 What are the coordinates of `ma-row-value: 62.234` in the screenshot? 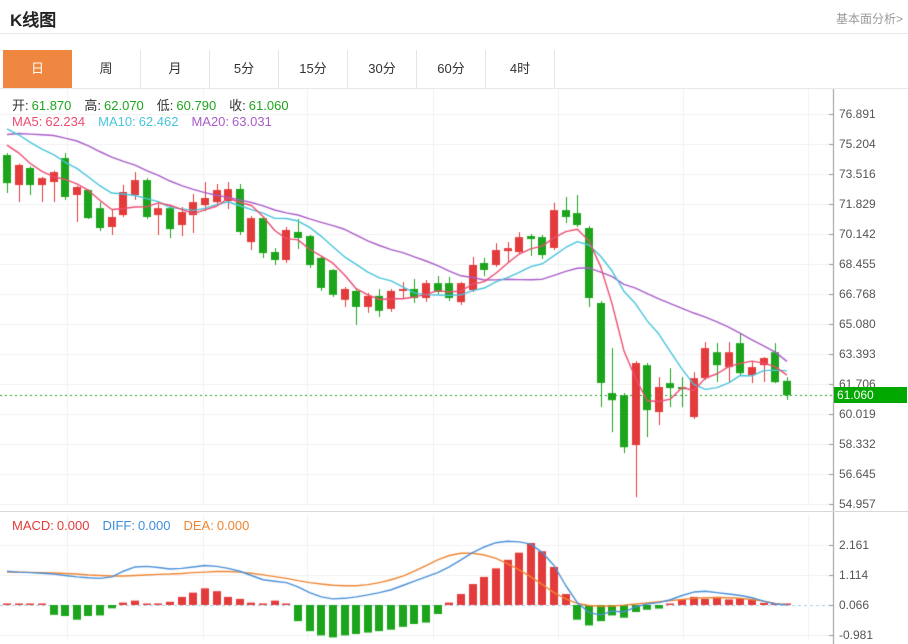 It's located at (65, 121).